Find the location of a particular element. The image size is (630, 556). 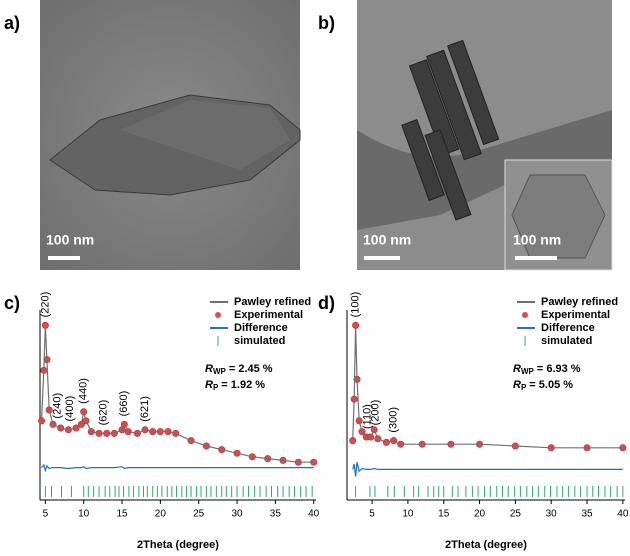

panel-label: c) is located at coordinates (12, 303).